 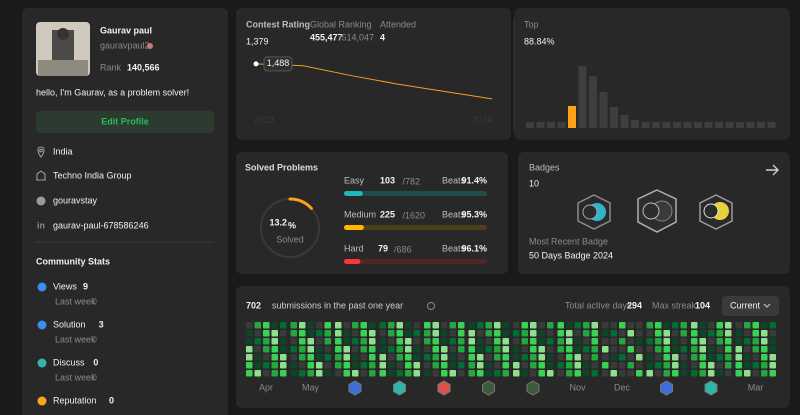 I want to click on linkedin-icon-text: in, so click(x=41, y=225).